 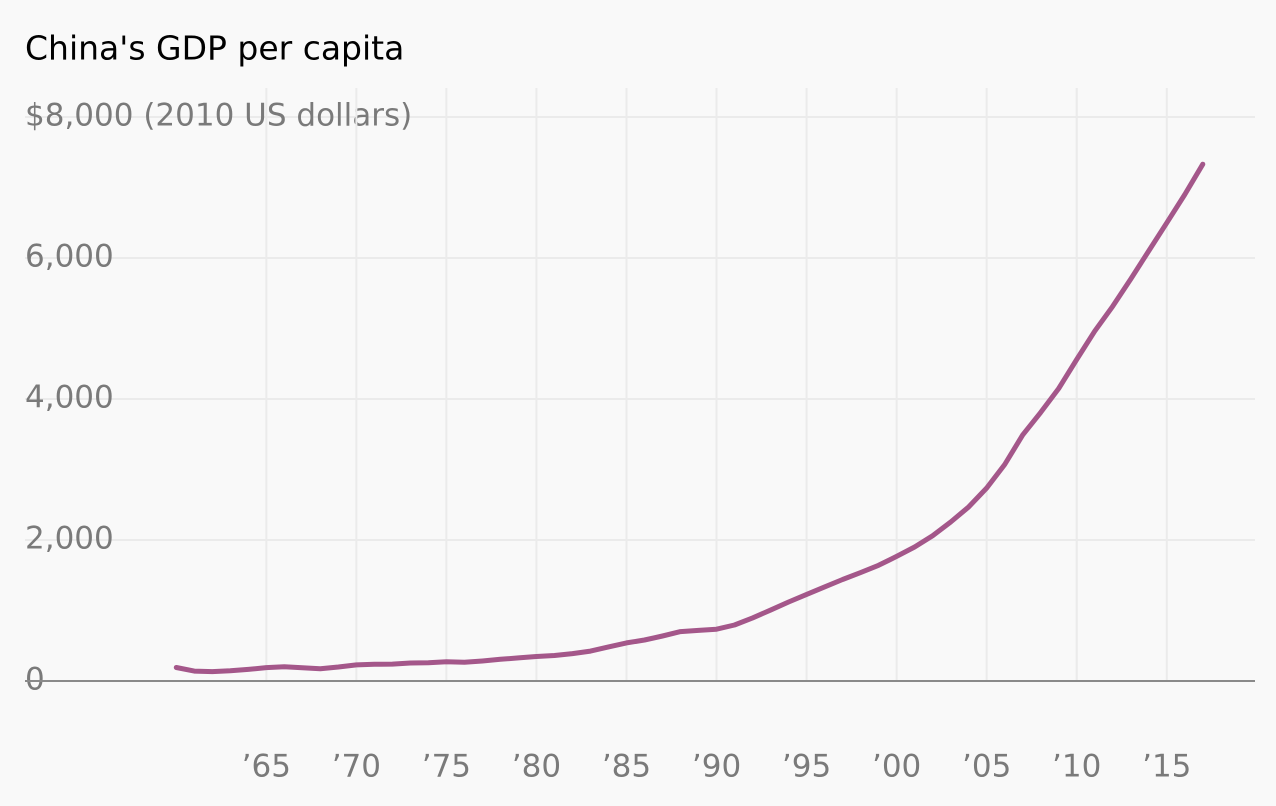 What do you see at coordinates (626, 767) in the screenshot?
I see `x-tick-label: ’85` at bounding box center [626, 767].